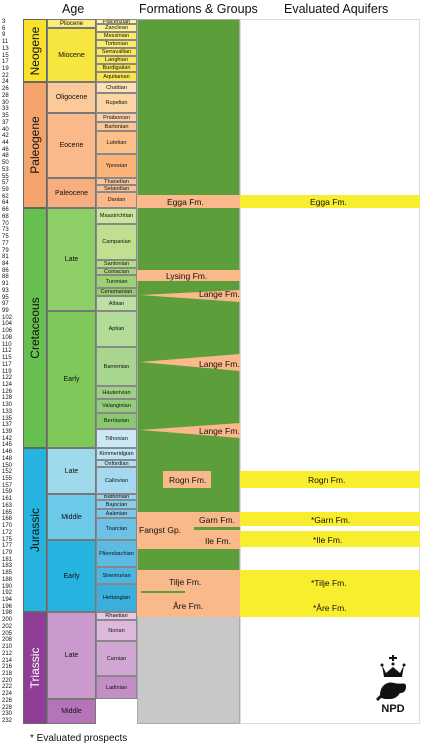 The height and width of the screenshot is (749, 425). What do you see at coordinates (7, 317) in the screenshot?
I see `age-tick-label: 102` at bounding box center [7, 317].